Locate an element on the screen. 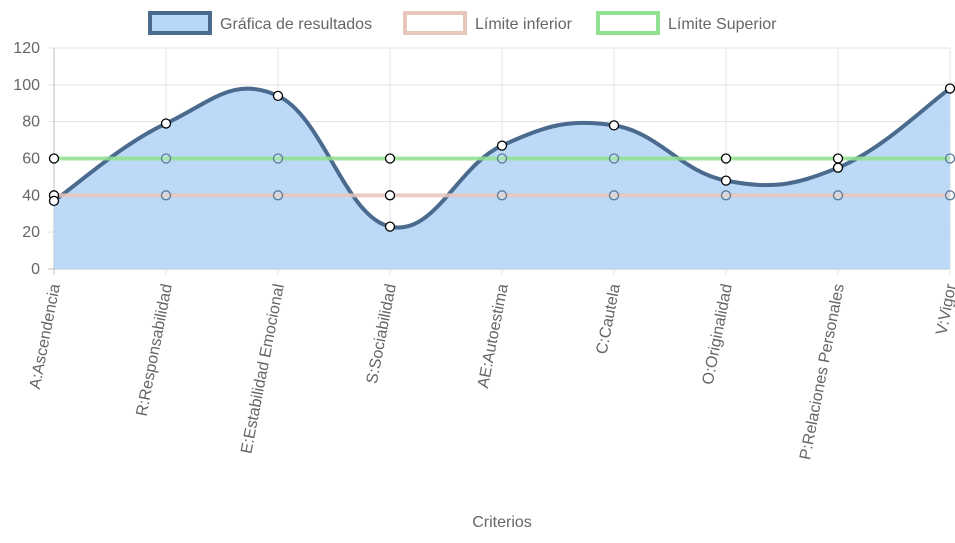 Image resolution: width=955 pixels, height=543 pixels. legend-label-0: Gráfica de resultados is located at coordinates (296, 24).